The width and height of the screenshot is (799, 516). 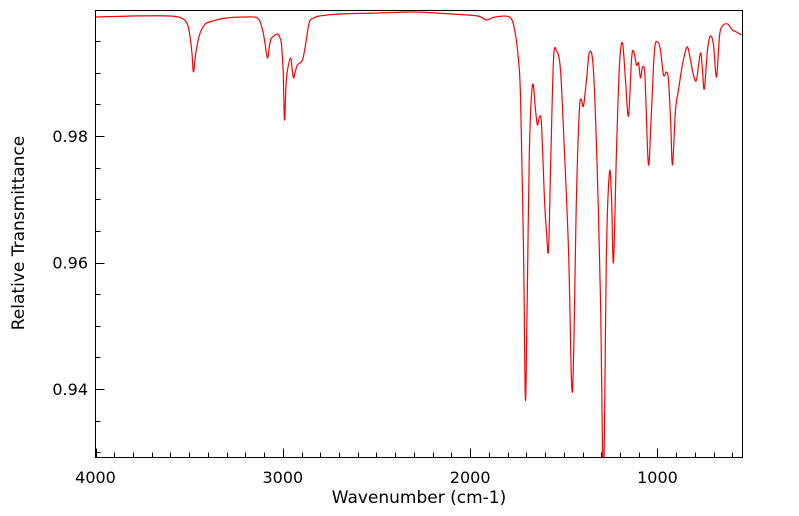 I want to click on x-tick-label: 3000, so click(x=282, y=477).